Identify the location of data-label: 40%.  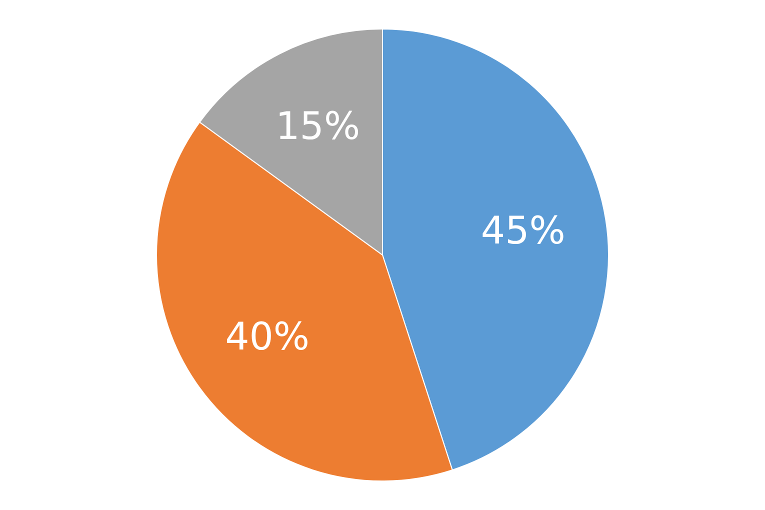
(267, 336).